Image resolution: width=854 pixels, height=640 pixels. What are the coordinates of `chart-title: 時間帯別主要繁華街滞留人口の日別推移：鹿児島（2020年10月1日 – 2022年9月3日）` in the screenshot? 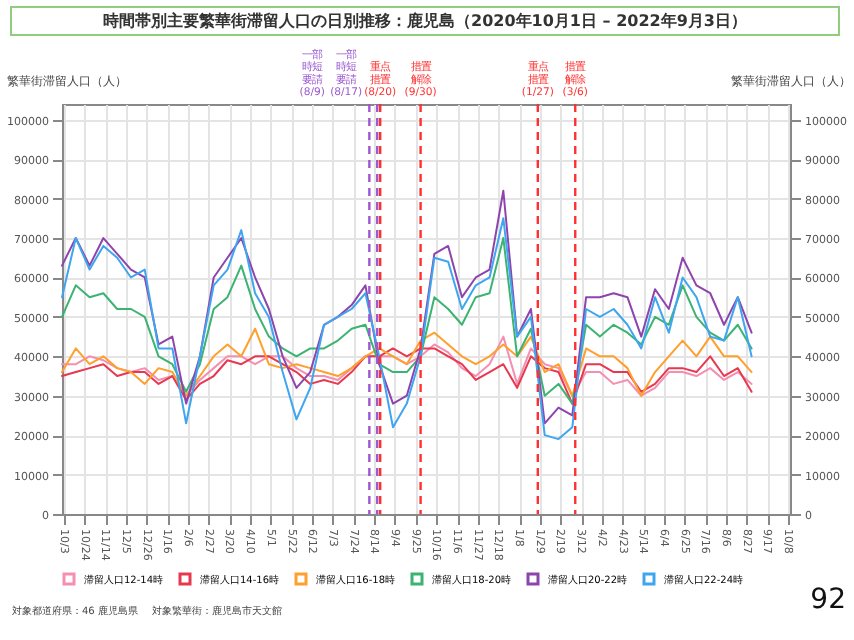 It's located at (425, 21).